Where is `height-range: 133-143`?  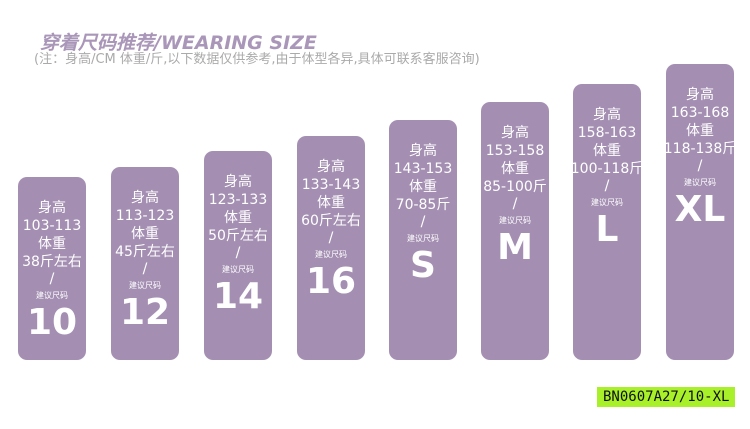 height-range: 133-143 is located at coordinates (331, 185).